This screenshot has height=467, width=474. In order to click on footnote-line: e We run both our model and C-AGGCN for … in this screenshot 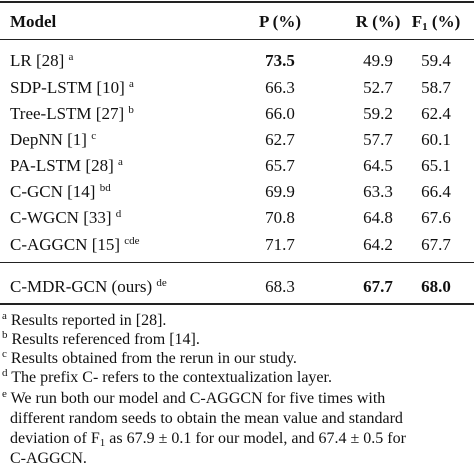, I will do `click(194, 397)`.